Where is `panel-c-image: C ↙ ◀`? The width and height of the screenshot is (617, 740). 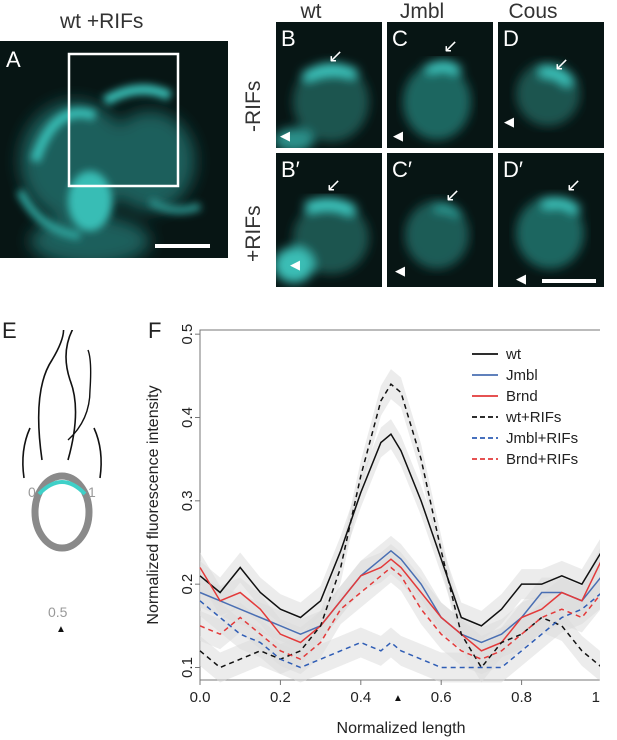 panel-c-image: C ↙ ◀ is located at coordinates (440, 85).